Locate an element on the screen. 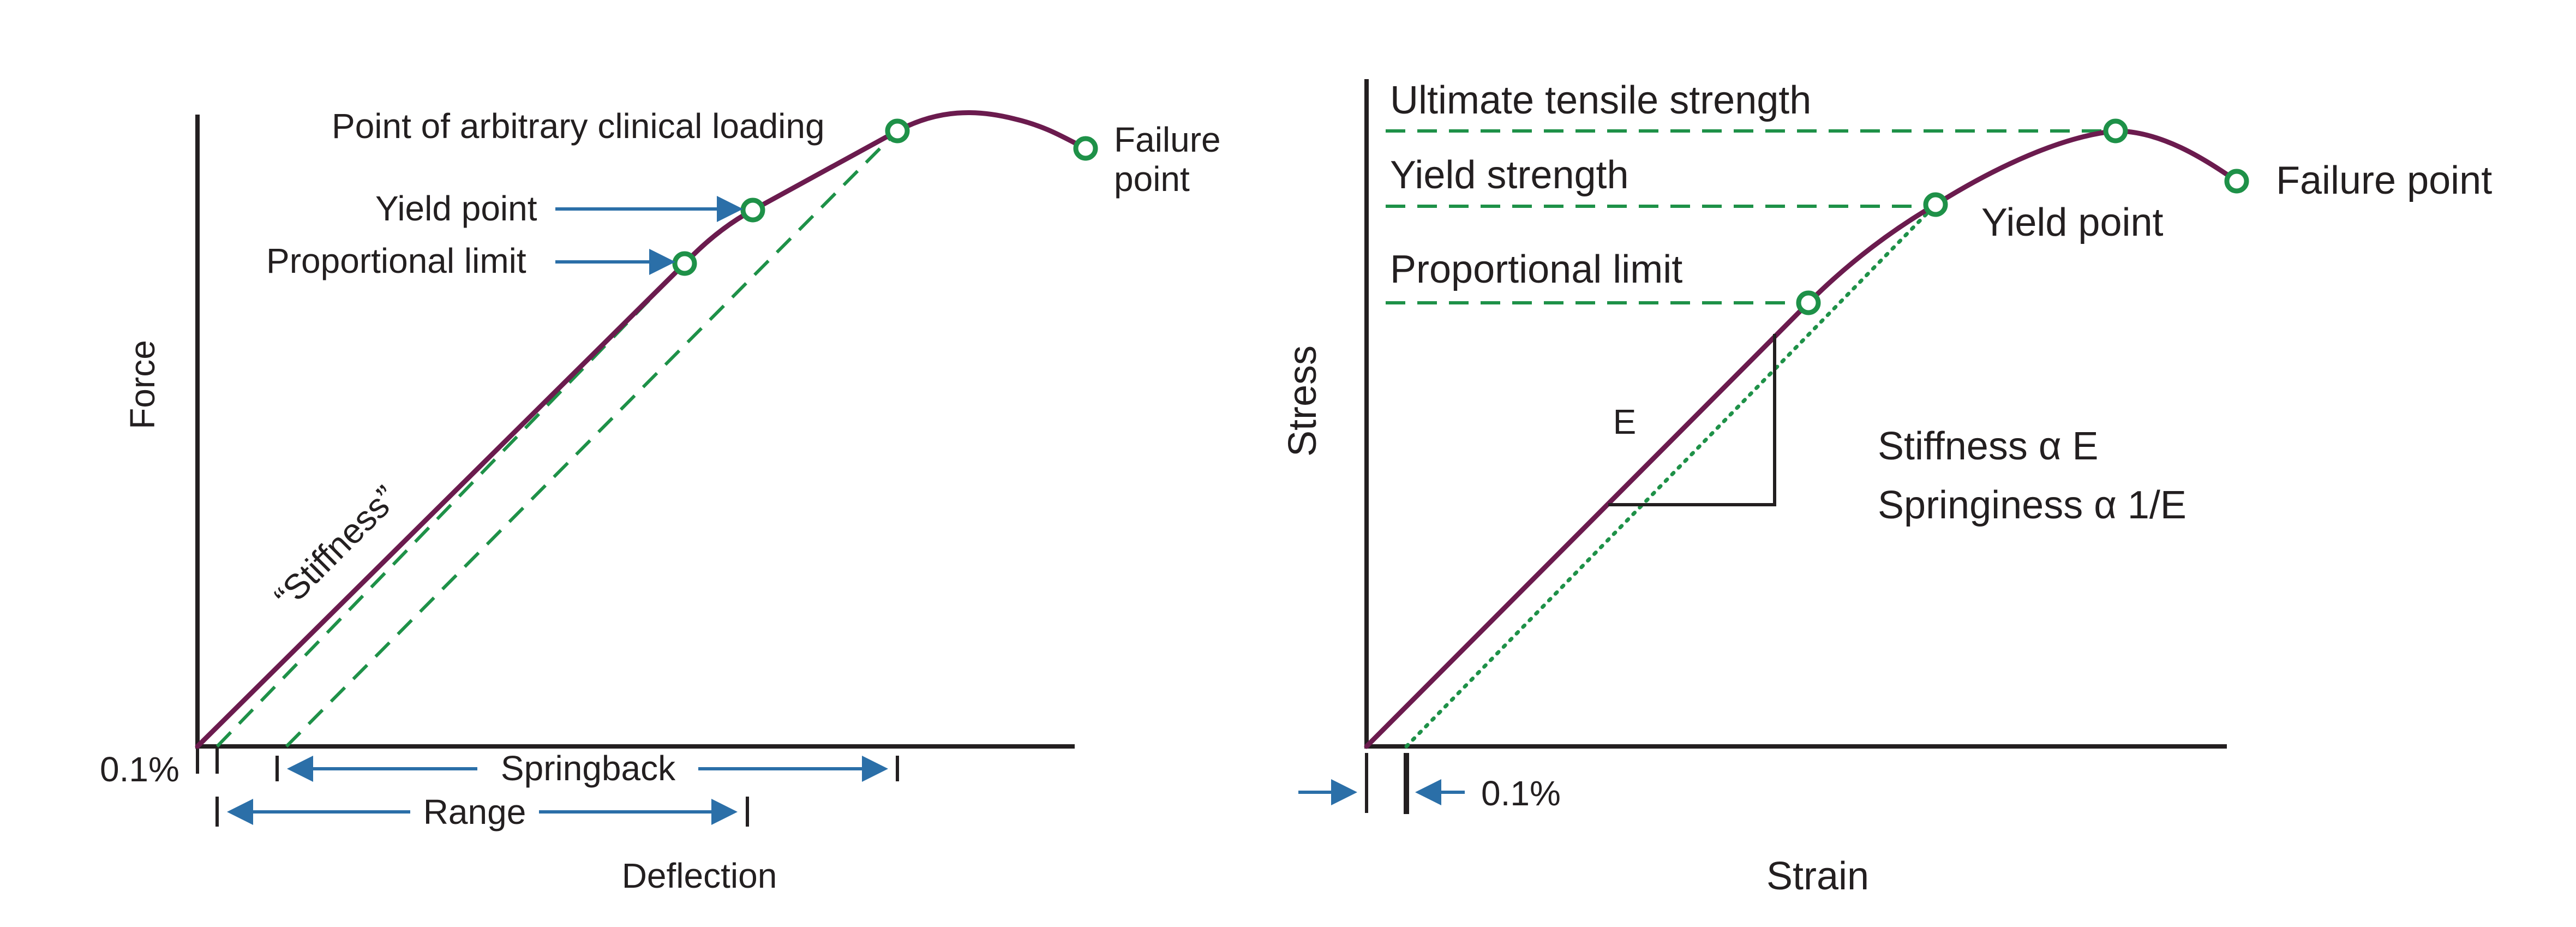 Image resolution: width=2576 pixels, height=927 pixels. proportional-limit-marker-right is located at coordinates (1809, 302).